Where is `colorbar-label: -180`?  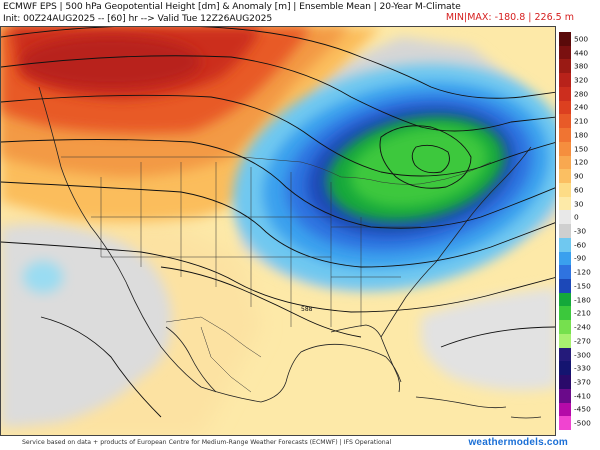 colorbar-label: -180 is located at coordinates (582, 299).